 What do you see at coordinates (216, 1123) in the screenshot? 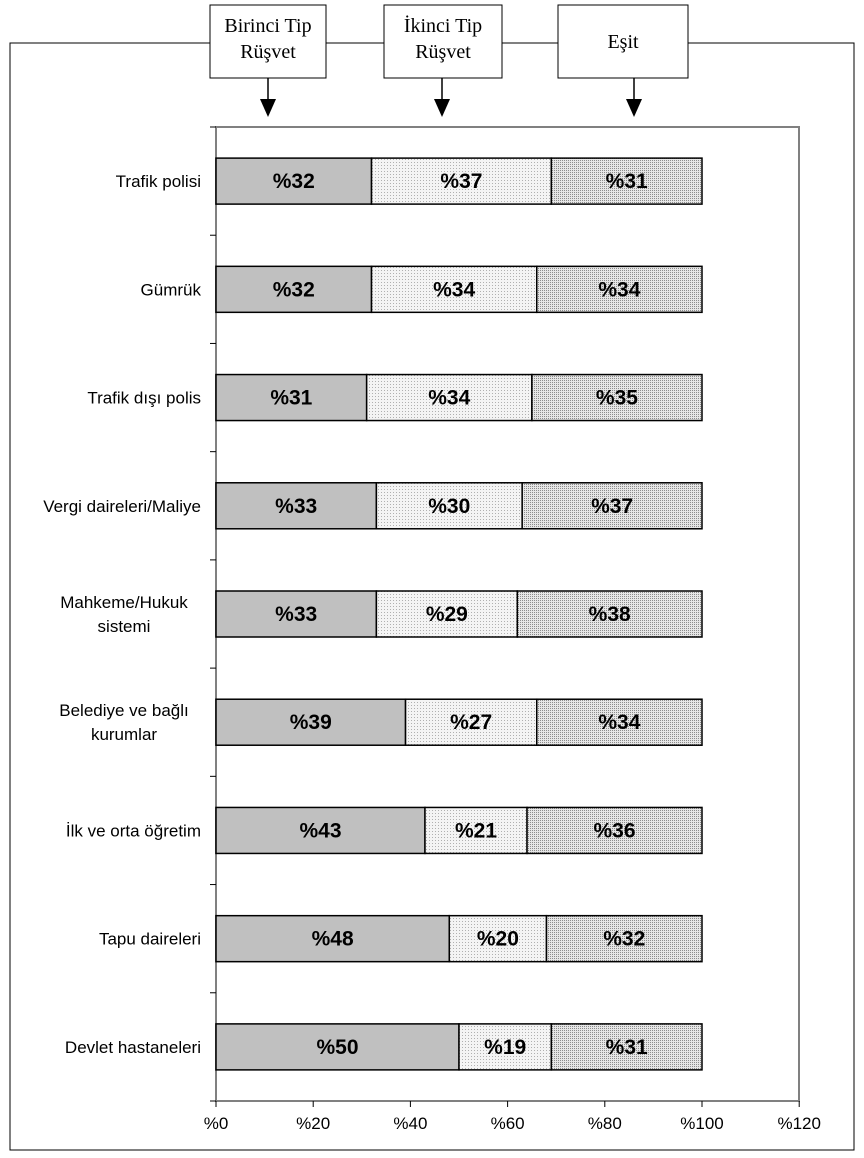
I see `x-tick-label: %0` at bounding box center [216, 1123].